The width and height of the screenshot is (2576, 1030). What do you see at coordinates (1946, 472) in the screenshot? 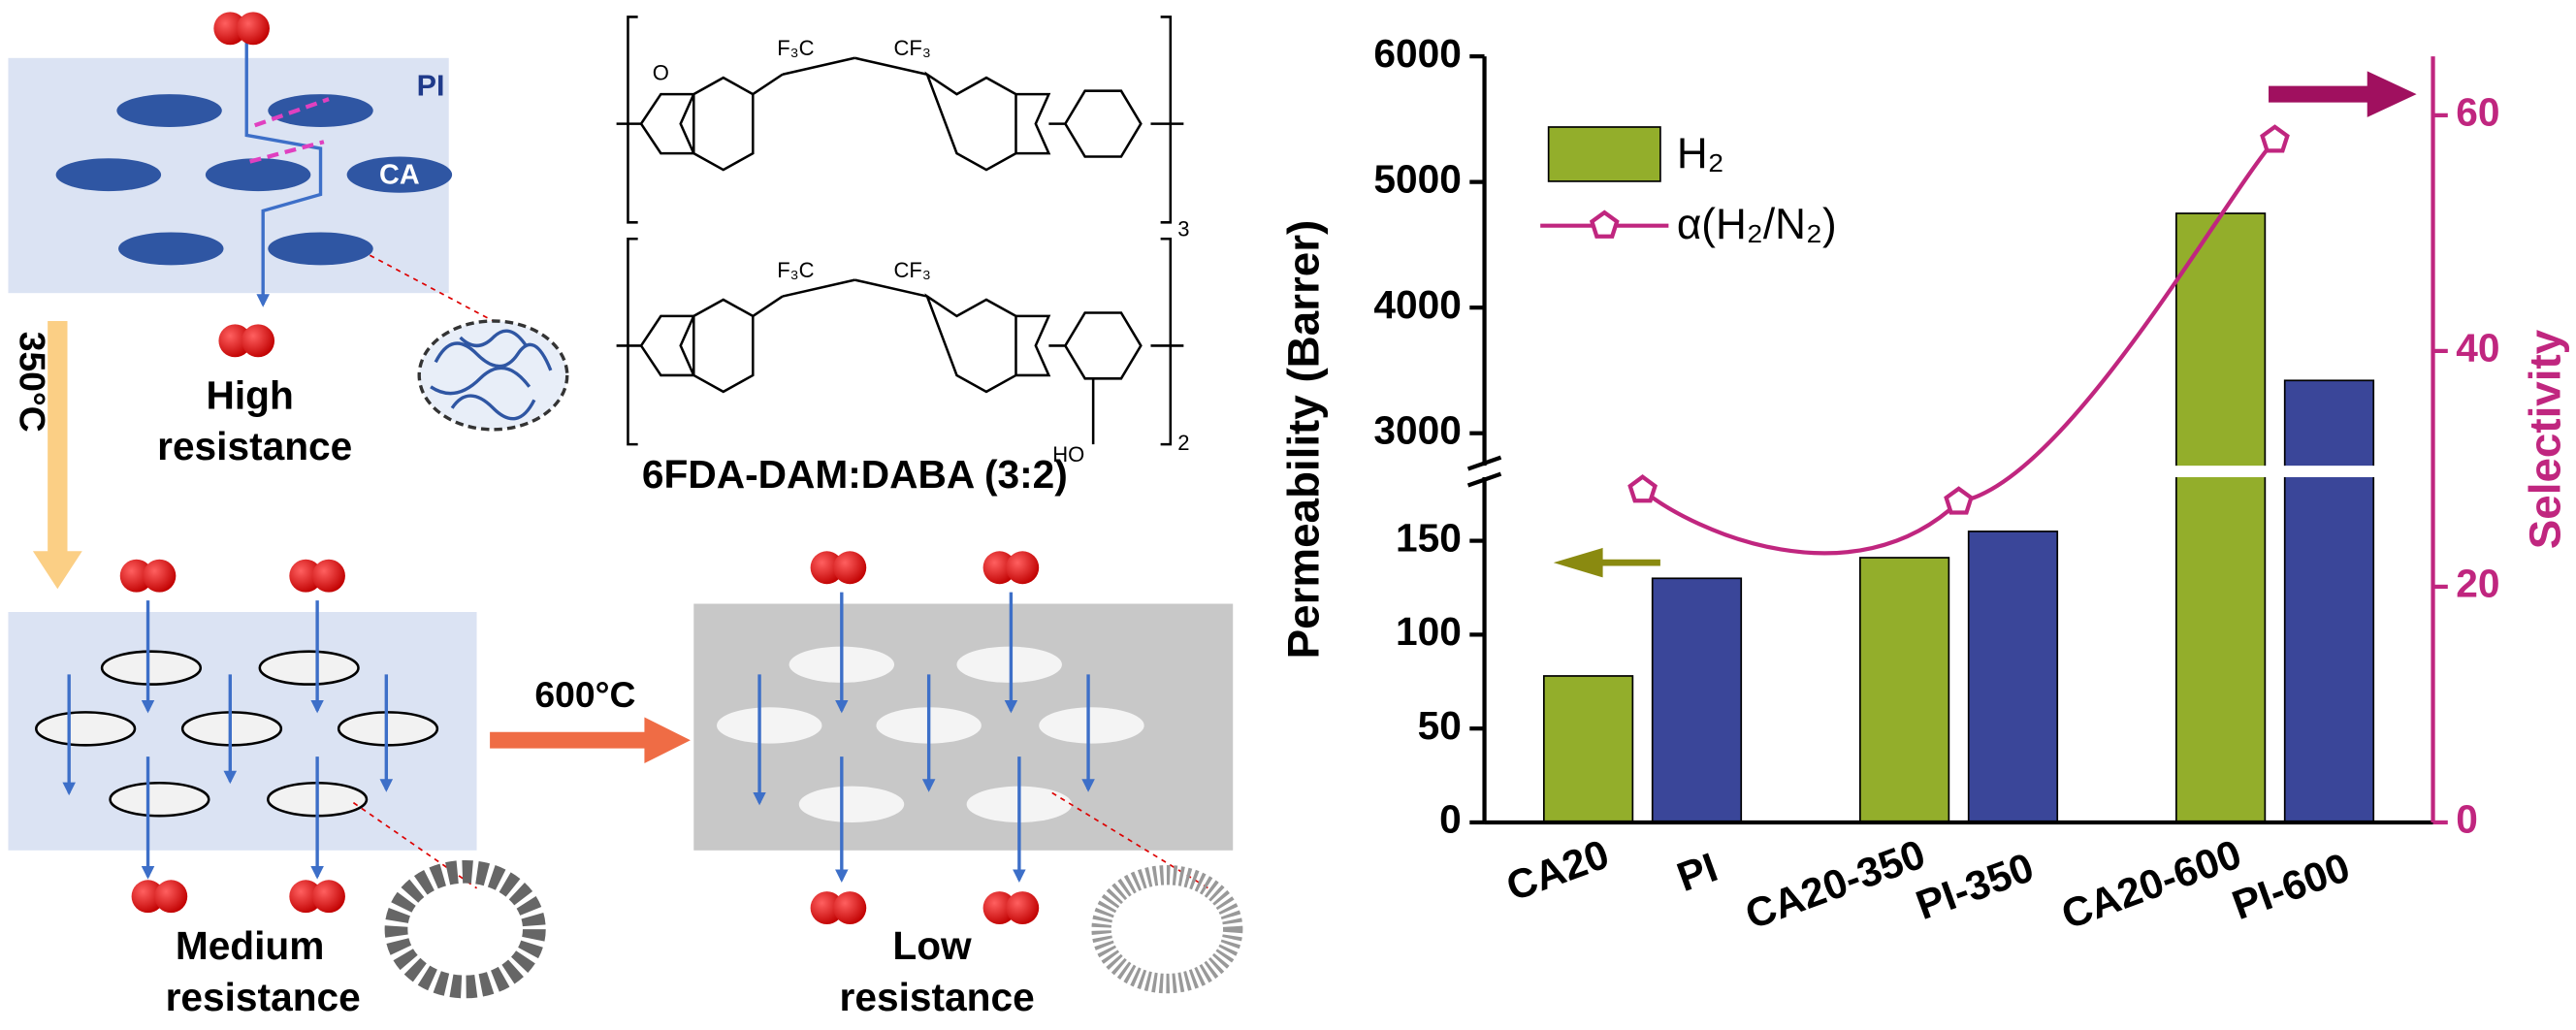
I see `axis-break` at bounding box center [1946, 472].